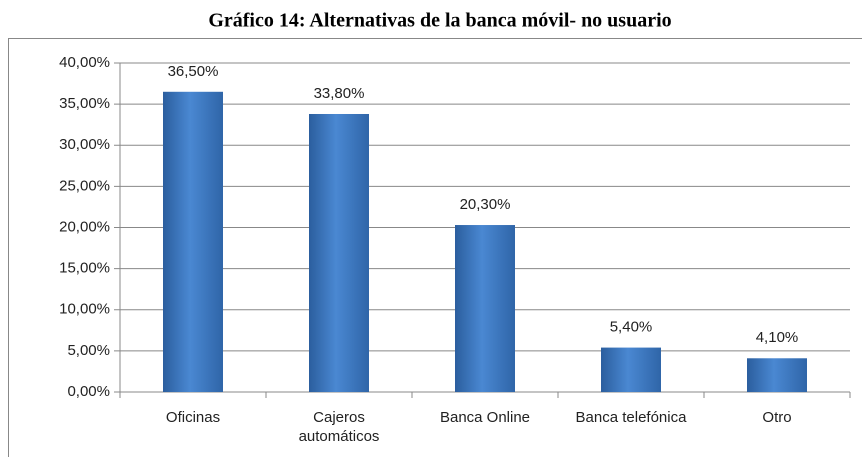  What do you see at coordinates (84, 268) in the screenshot?
I see `y-tick-label: 15,00%` at bounding box center [84, 268].